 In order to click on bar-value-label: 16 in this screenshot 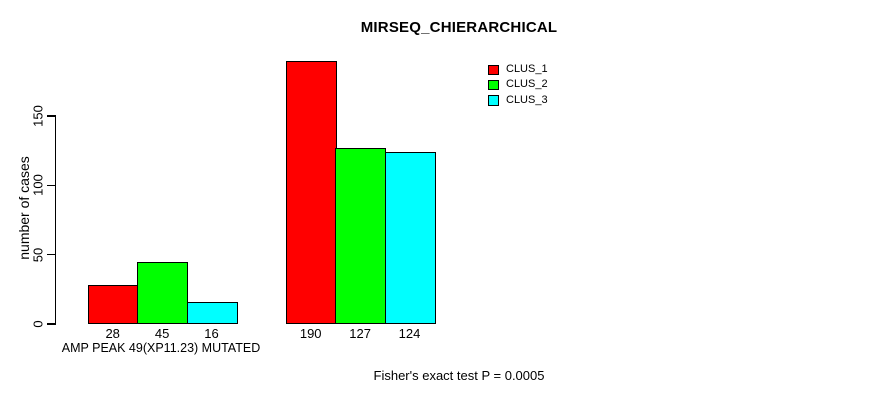, I will do `click(211, 333)`.